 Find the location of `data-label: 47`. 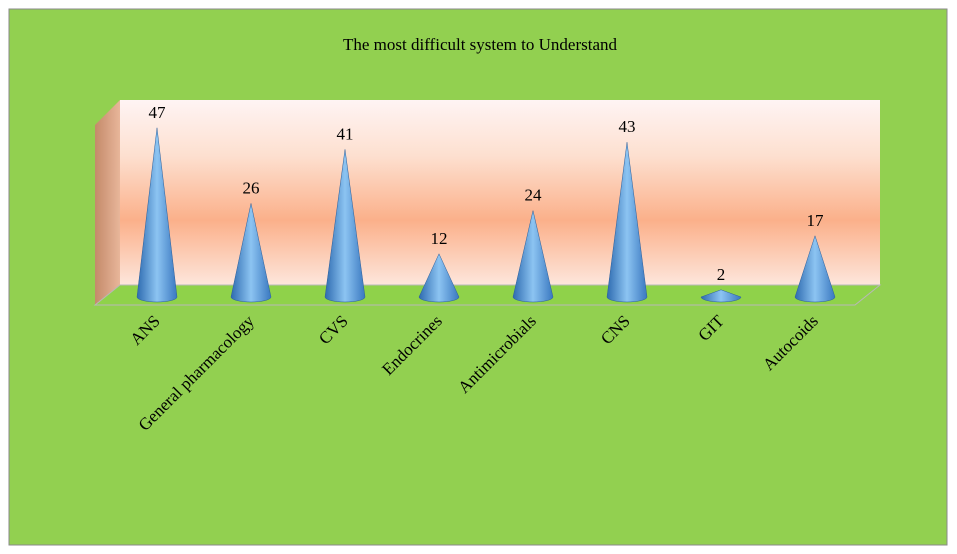

data-label: 47 is located at coordinates (158, 112).